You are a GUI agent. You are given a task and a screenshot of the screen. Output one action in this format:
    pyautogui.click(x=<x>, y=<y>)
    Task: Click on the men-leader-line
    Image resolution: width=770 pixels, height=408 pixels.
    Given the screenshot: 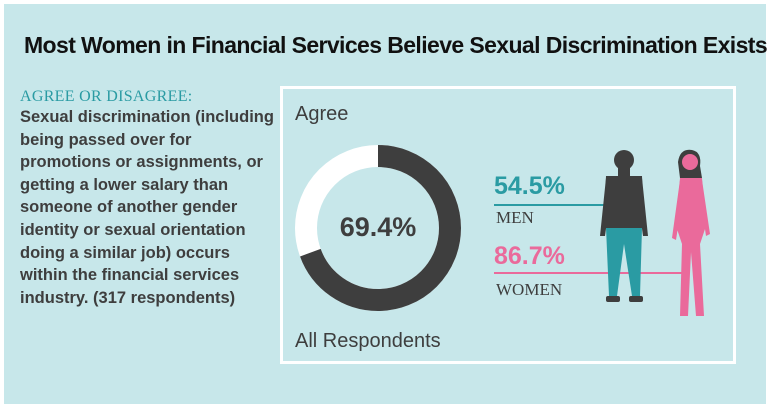 What is the action you would take?
    pyautogui.click(x=550, y=205)
    